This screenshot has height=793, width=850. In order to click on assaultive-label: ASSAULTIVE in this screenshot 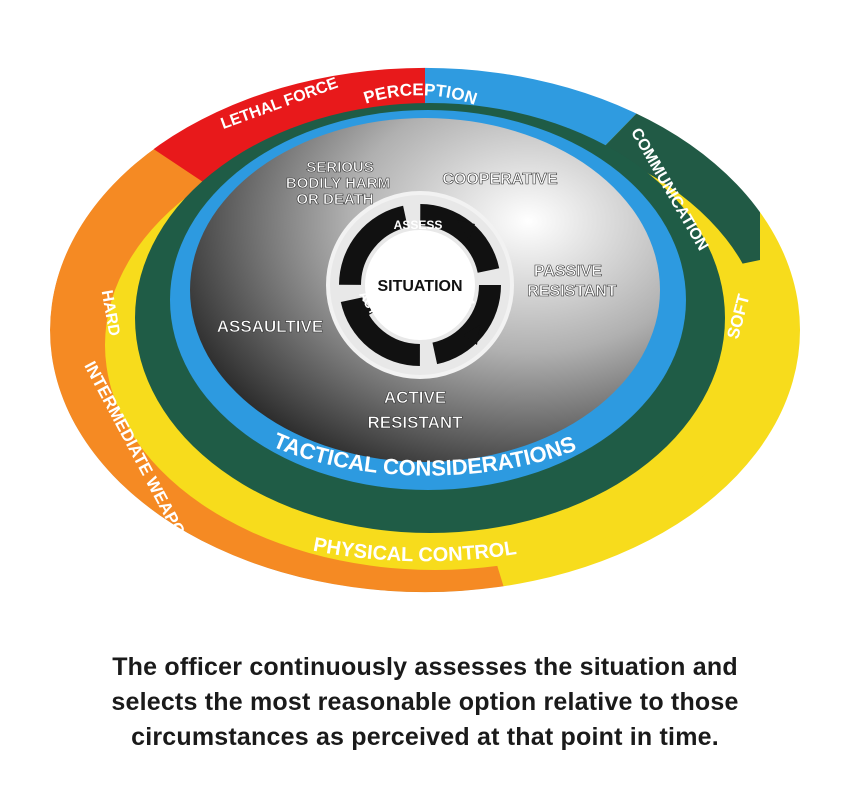, I will do `click(270, 326)`.